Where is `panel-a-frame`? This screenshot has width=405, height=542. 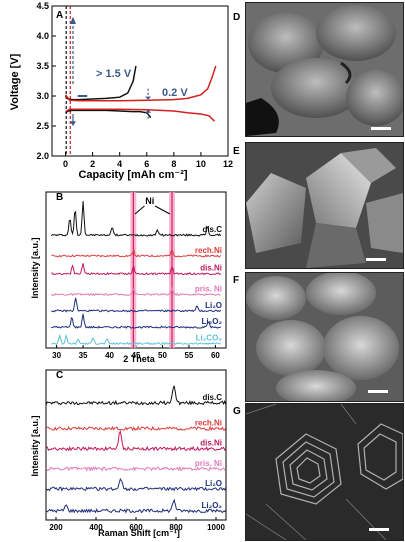 panel-a-frame is located at coordinates (140, 81).